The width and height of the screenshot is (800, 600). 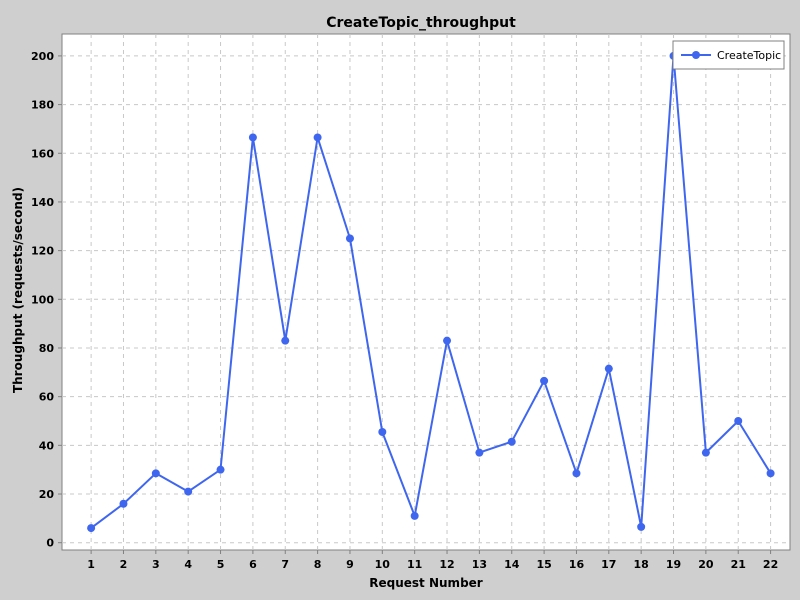 What do you see at coordinates (285, 564) in the screenshot?
I see `x-tick-label: 7` at bounding box center [285, 564].